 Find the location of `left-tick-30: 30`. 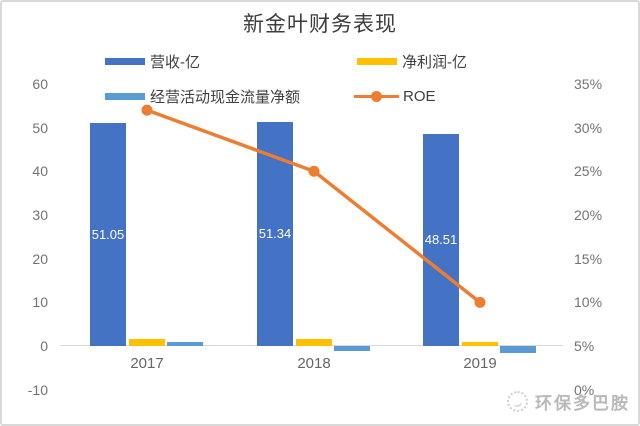

left-tick-30: 30 is located at coordinates (40, 214).